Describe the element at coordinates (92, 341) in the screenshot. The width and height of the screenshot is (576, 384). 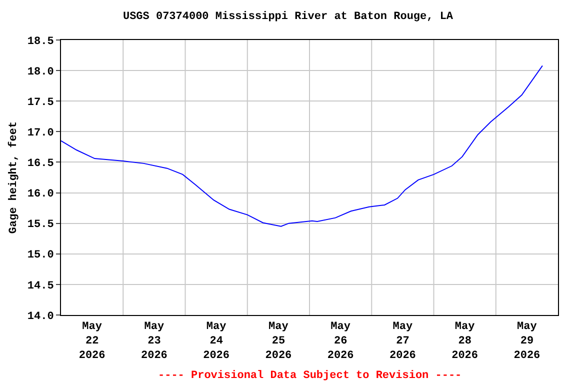
I see `x-tick-label: May 22 2026` at that location.